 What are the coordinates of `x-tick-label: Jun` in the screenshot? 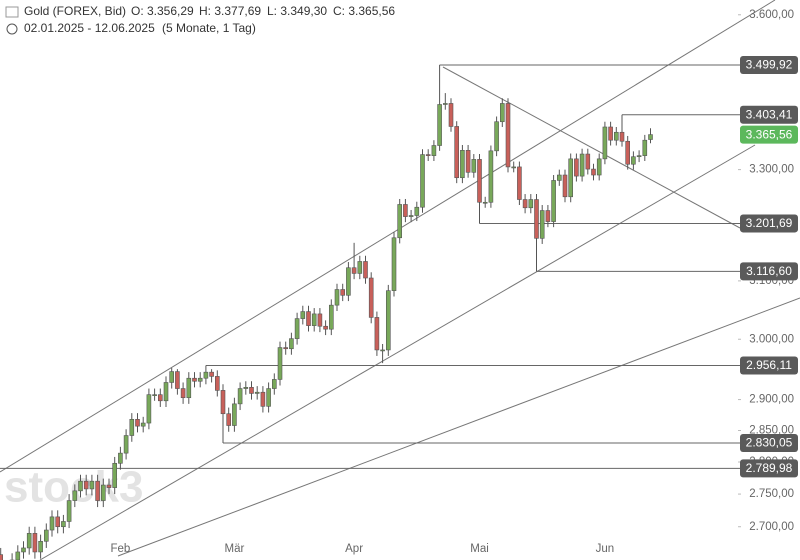 It's located at (605, 549).